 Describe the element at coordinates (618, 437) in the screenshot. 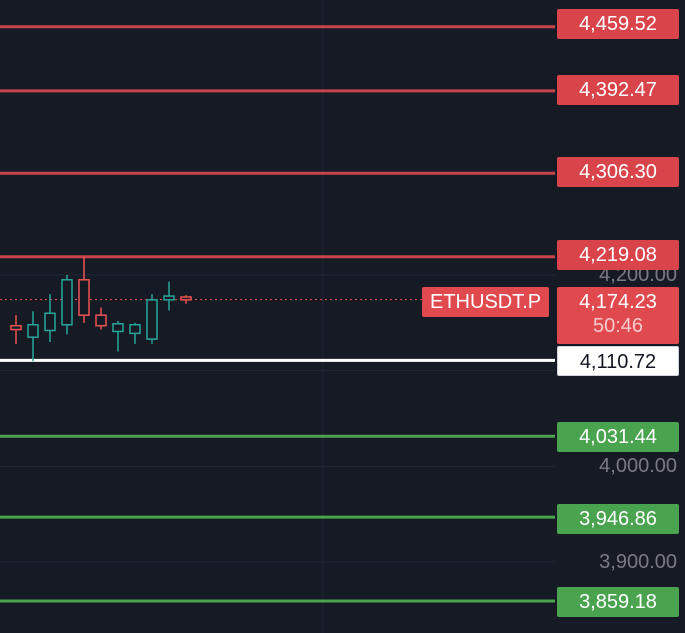

I see `level-tag-4031-44: 4,031.44` at that location.